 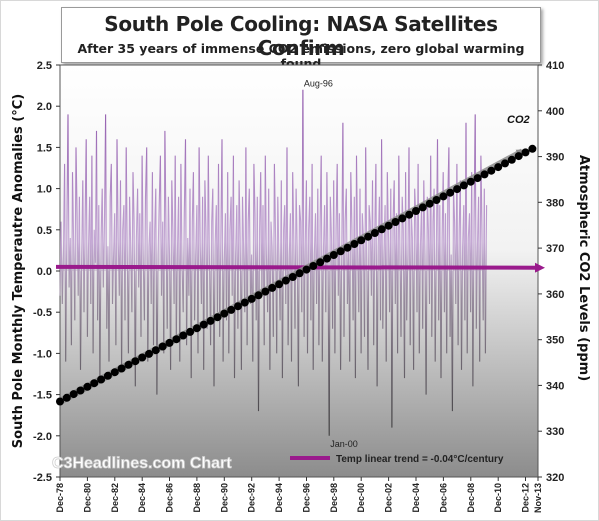 What do you see at coordinates (44, 66) in the screenshot?
I see `y-tick-label: 2.5` at bounding box center [44, 66].